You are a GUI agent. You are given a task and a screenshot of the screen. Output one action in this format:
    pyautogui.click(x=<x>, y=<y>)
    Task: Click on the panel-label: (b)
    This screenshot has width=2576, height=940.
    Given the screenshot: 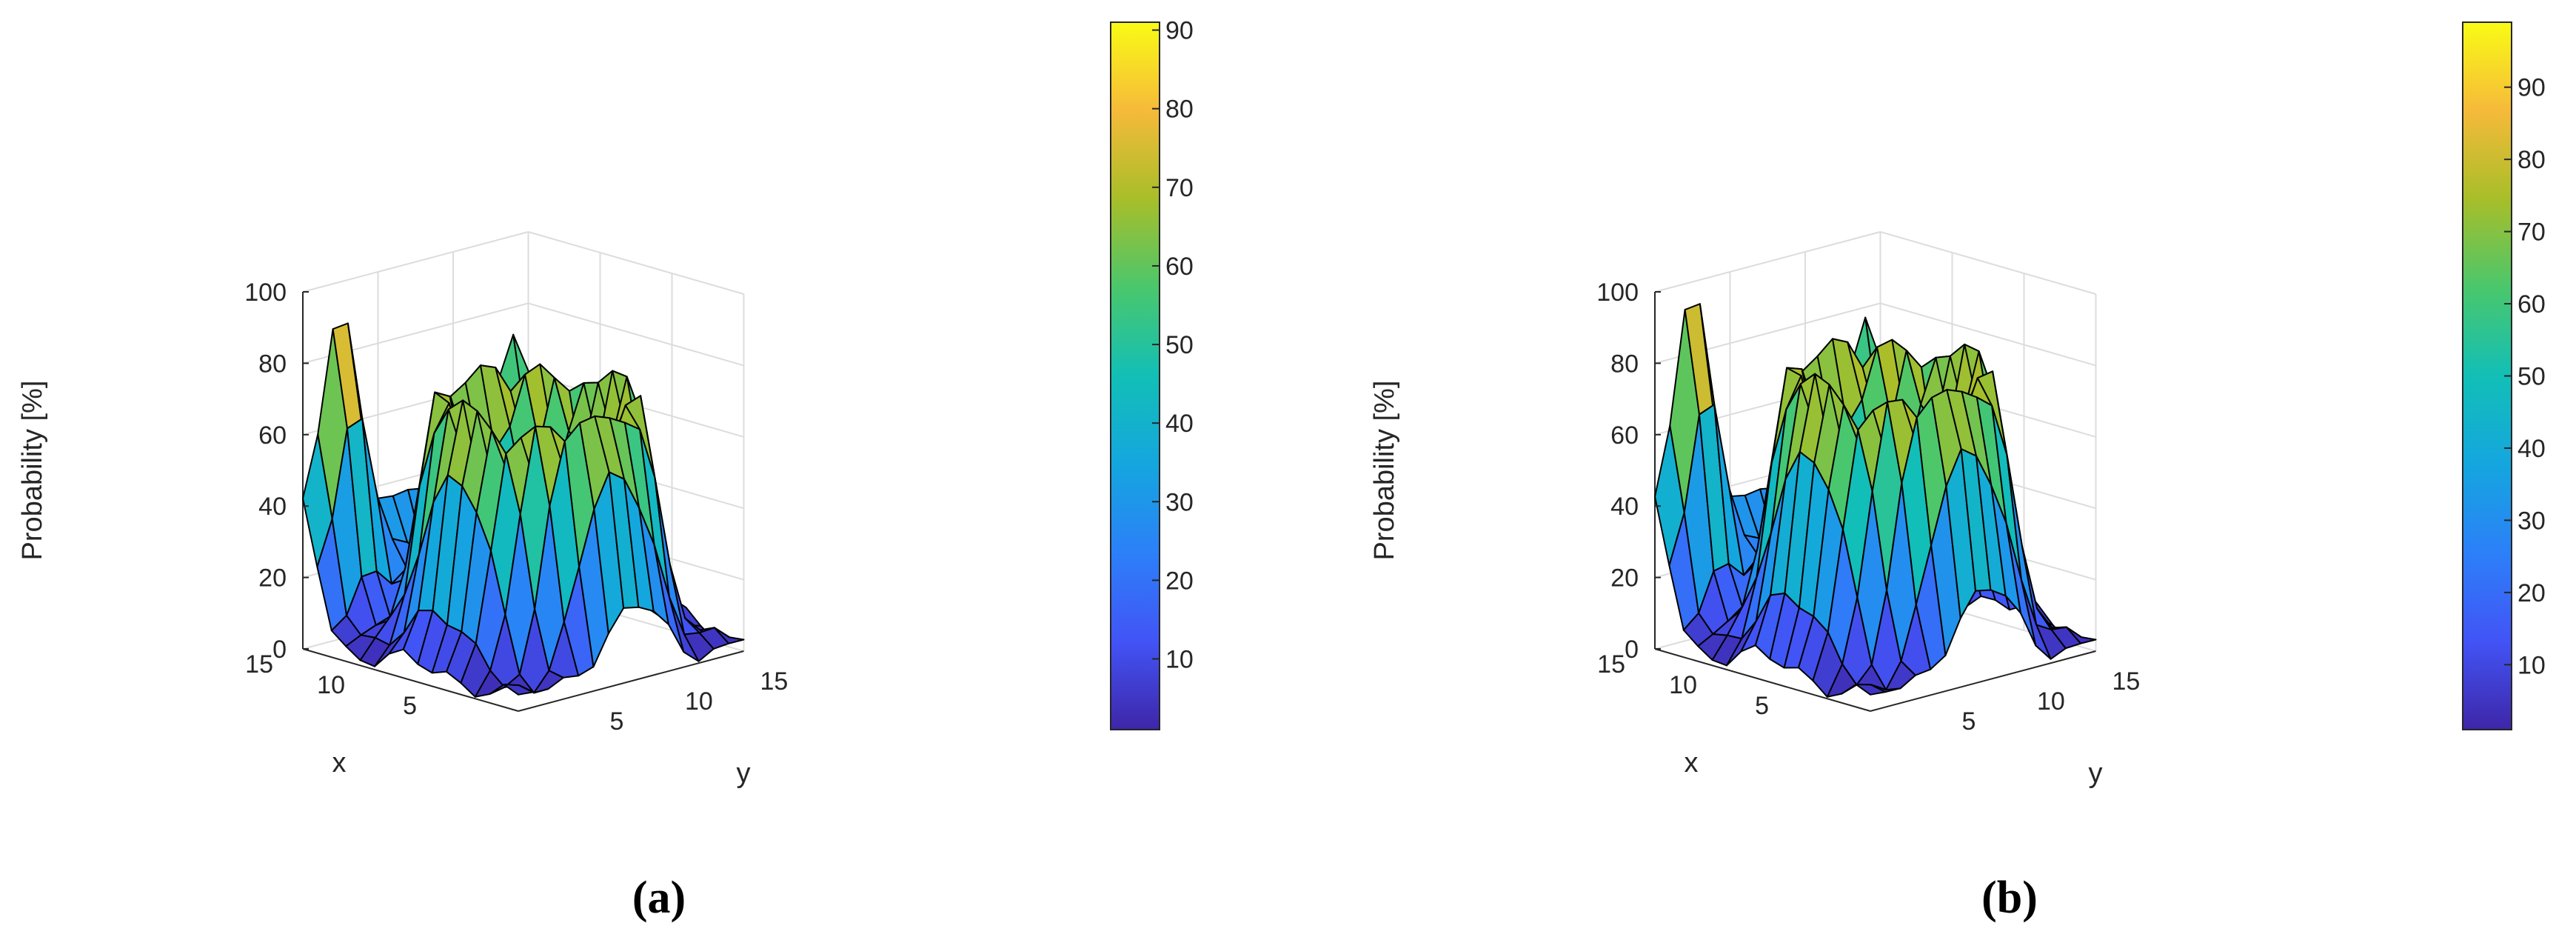 What is the action you would take?
    pyautogui.click(x=2009, y=898)
    